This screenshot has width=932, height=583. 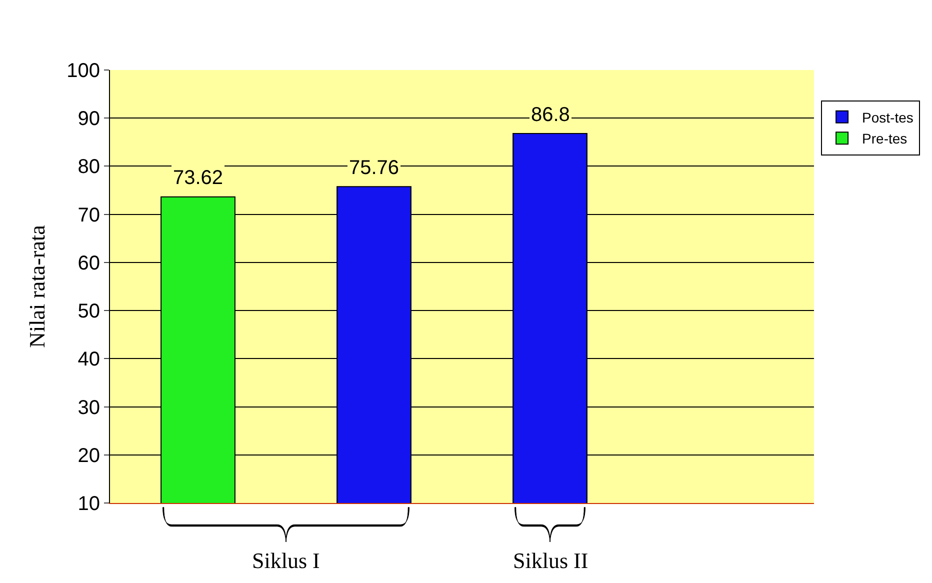 What do you see at coordinates (89, 504) in the screenshot?
I see `y-tick-label: 10` at bounding box center [89, 504].